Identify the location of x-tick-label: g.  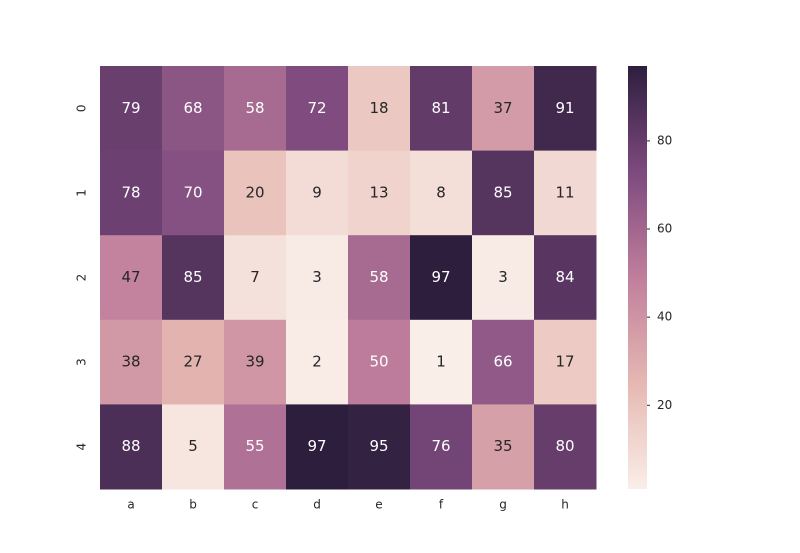
(503, 505).